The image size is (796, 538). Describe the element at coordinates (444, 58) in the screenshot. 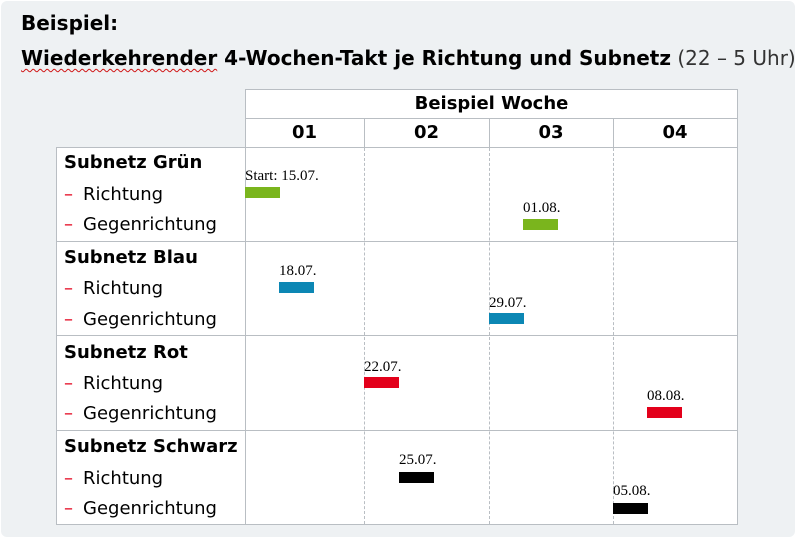

I see `title-rest: 4-Wochen-Takt je Richtung und Subnetz` at that location.